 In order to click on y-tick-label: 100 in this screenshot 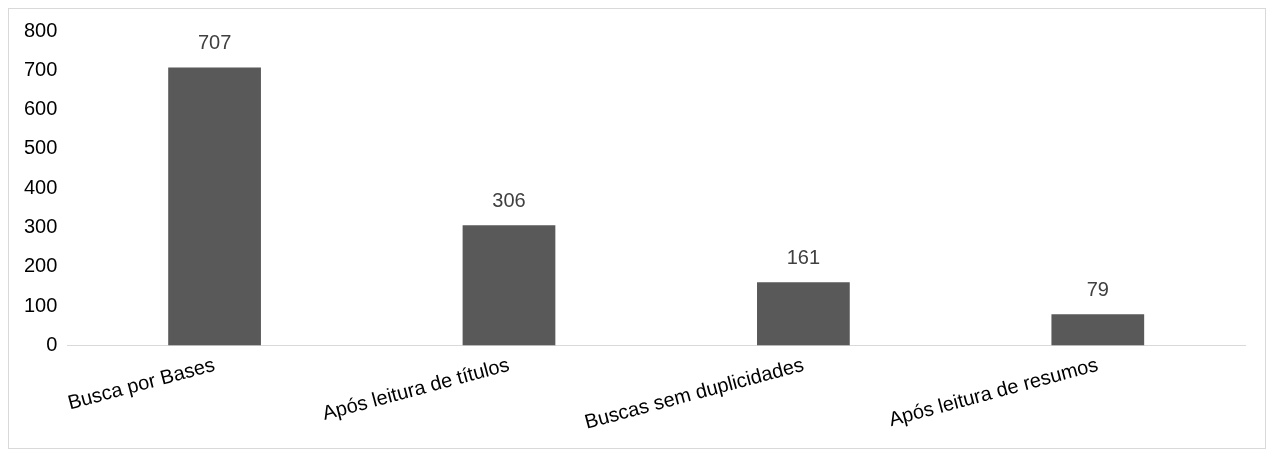, I will do `click(40, 304)`.